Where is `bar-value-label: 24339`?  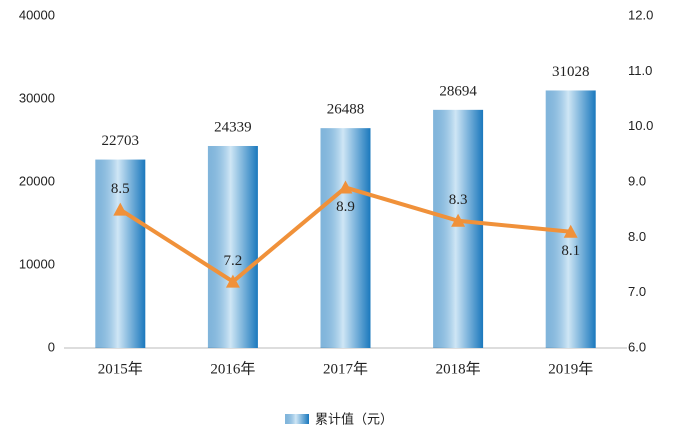
bar-value-label: 24339 is located at coordinates (233, 127).